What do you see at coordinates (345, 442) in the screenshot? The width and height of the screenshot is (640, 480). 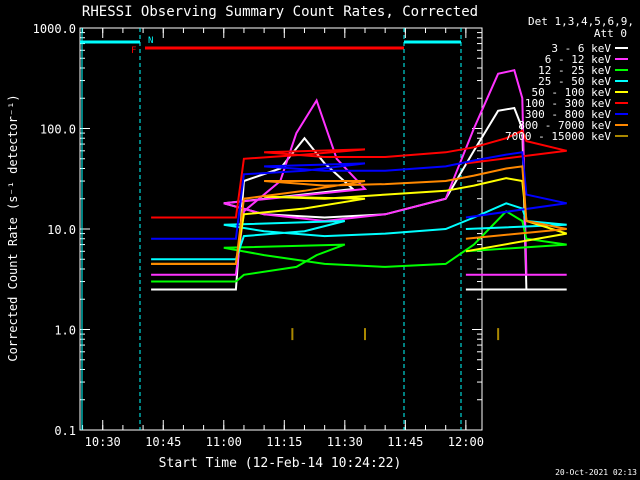 I see `x-tick-label: 11:30` at bounding box center [345, 442].